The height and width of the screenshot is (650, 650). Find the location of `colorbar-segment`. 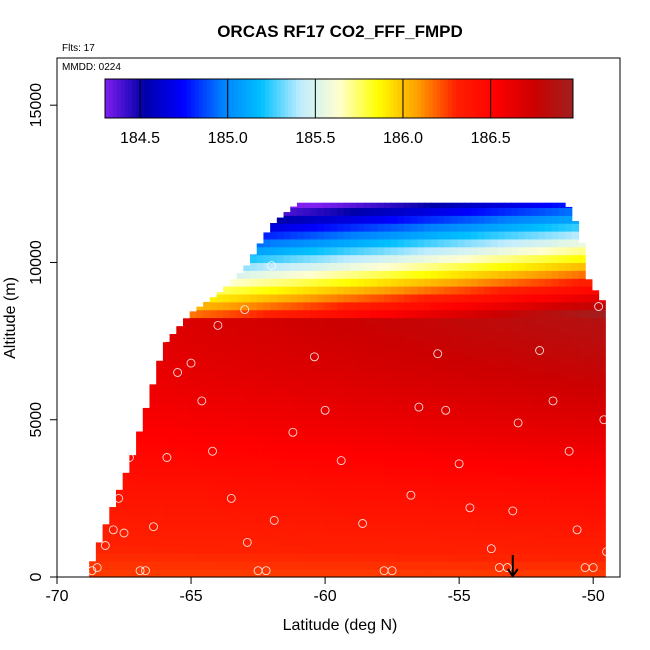

colorbar-segment is located at coordinates (388, 98).